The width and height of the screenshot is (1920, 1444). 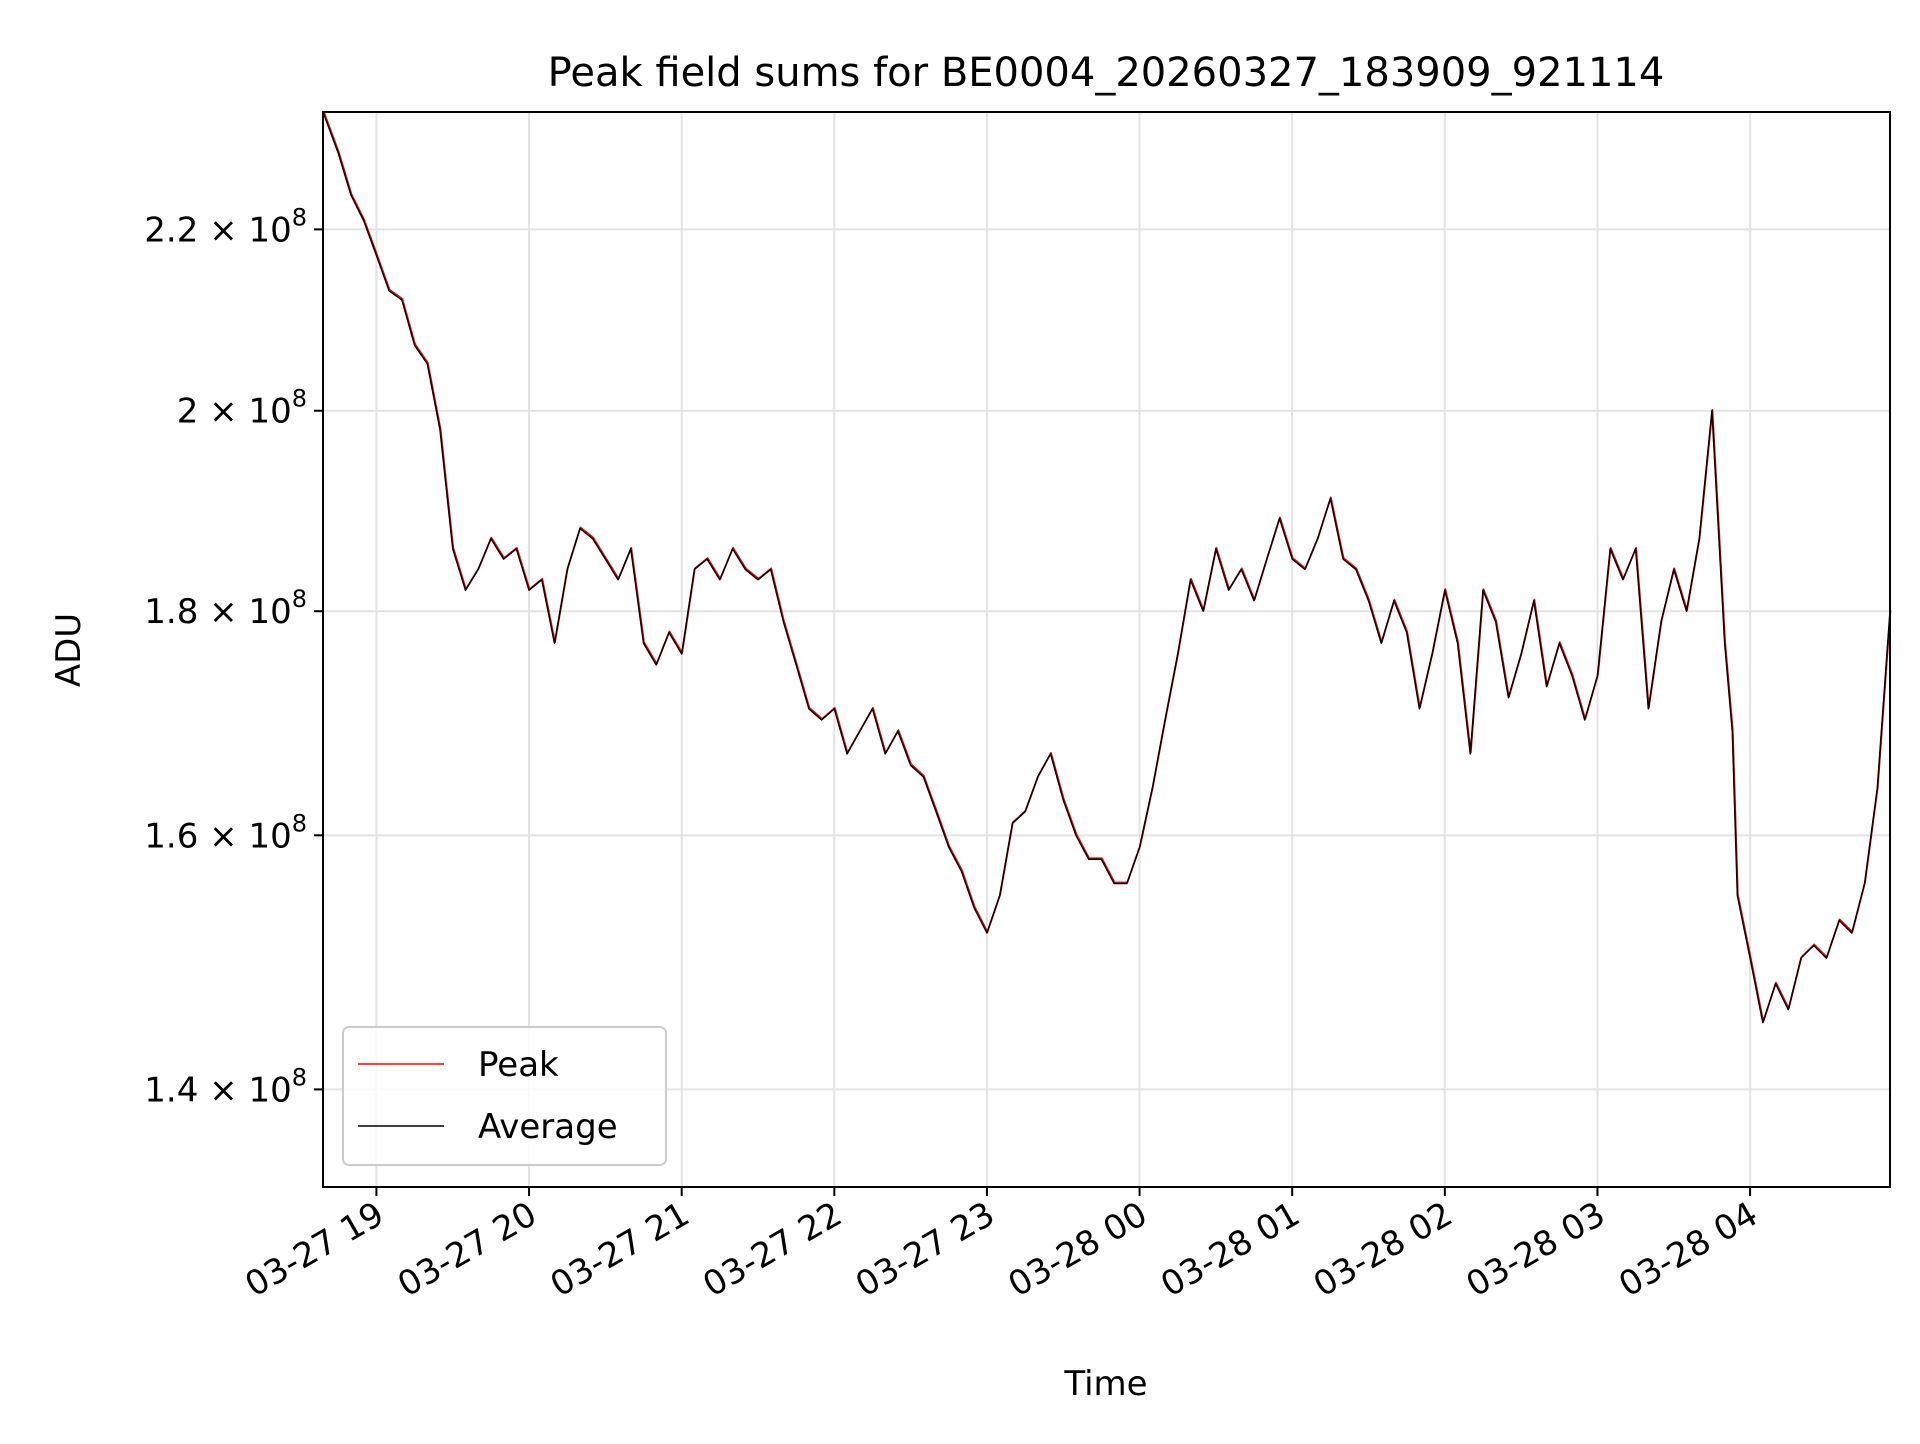 I want to click on legend: Peak Average, so click(x=504, y=1096).